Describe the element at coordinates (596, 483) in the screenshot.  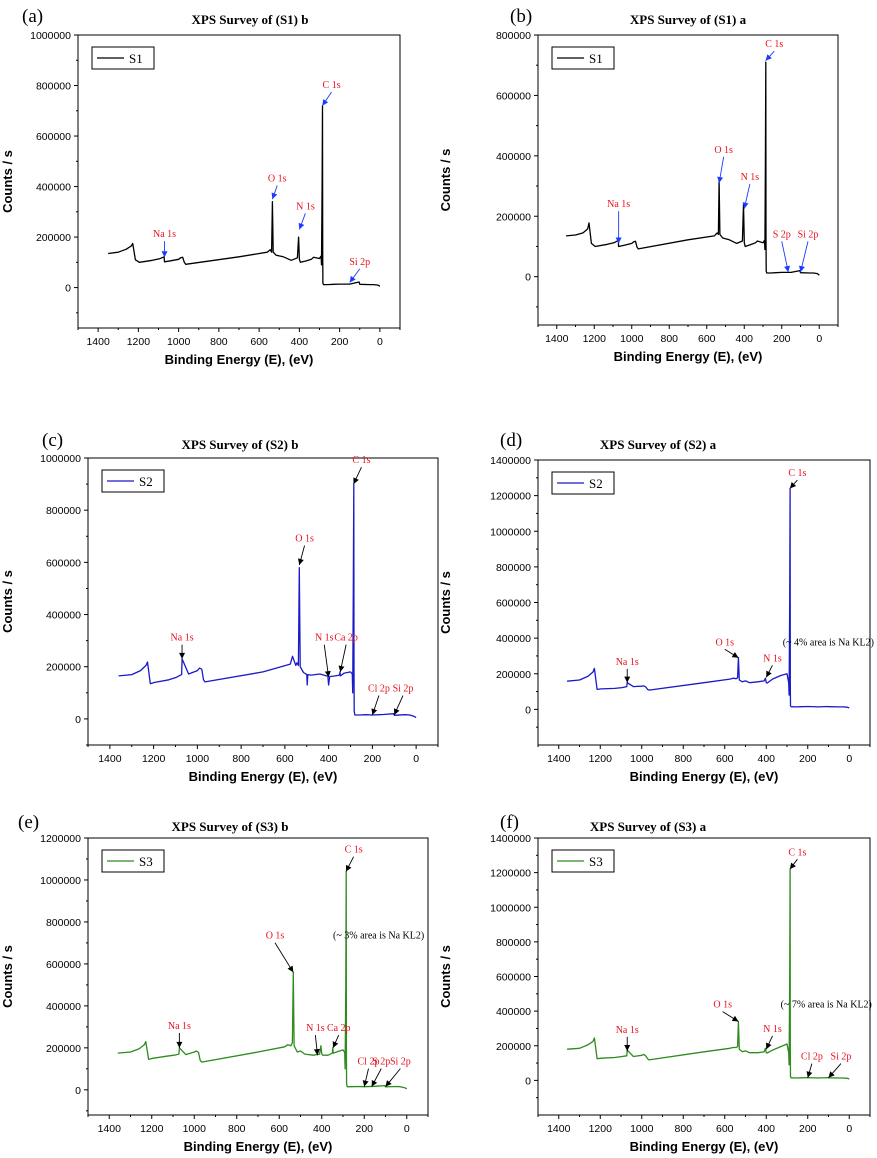
I see `legend-label: S2` at that location.